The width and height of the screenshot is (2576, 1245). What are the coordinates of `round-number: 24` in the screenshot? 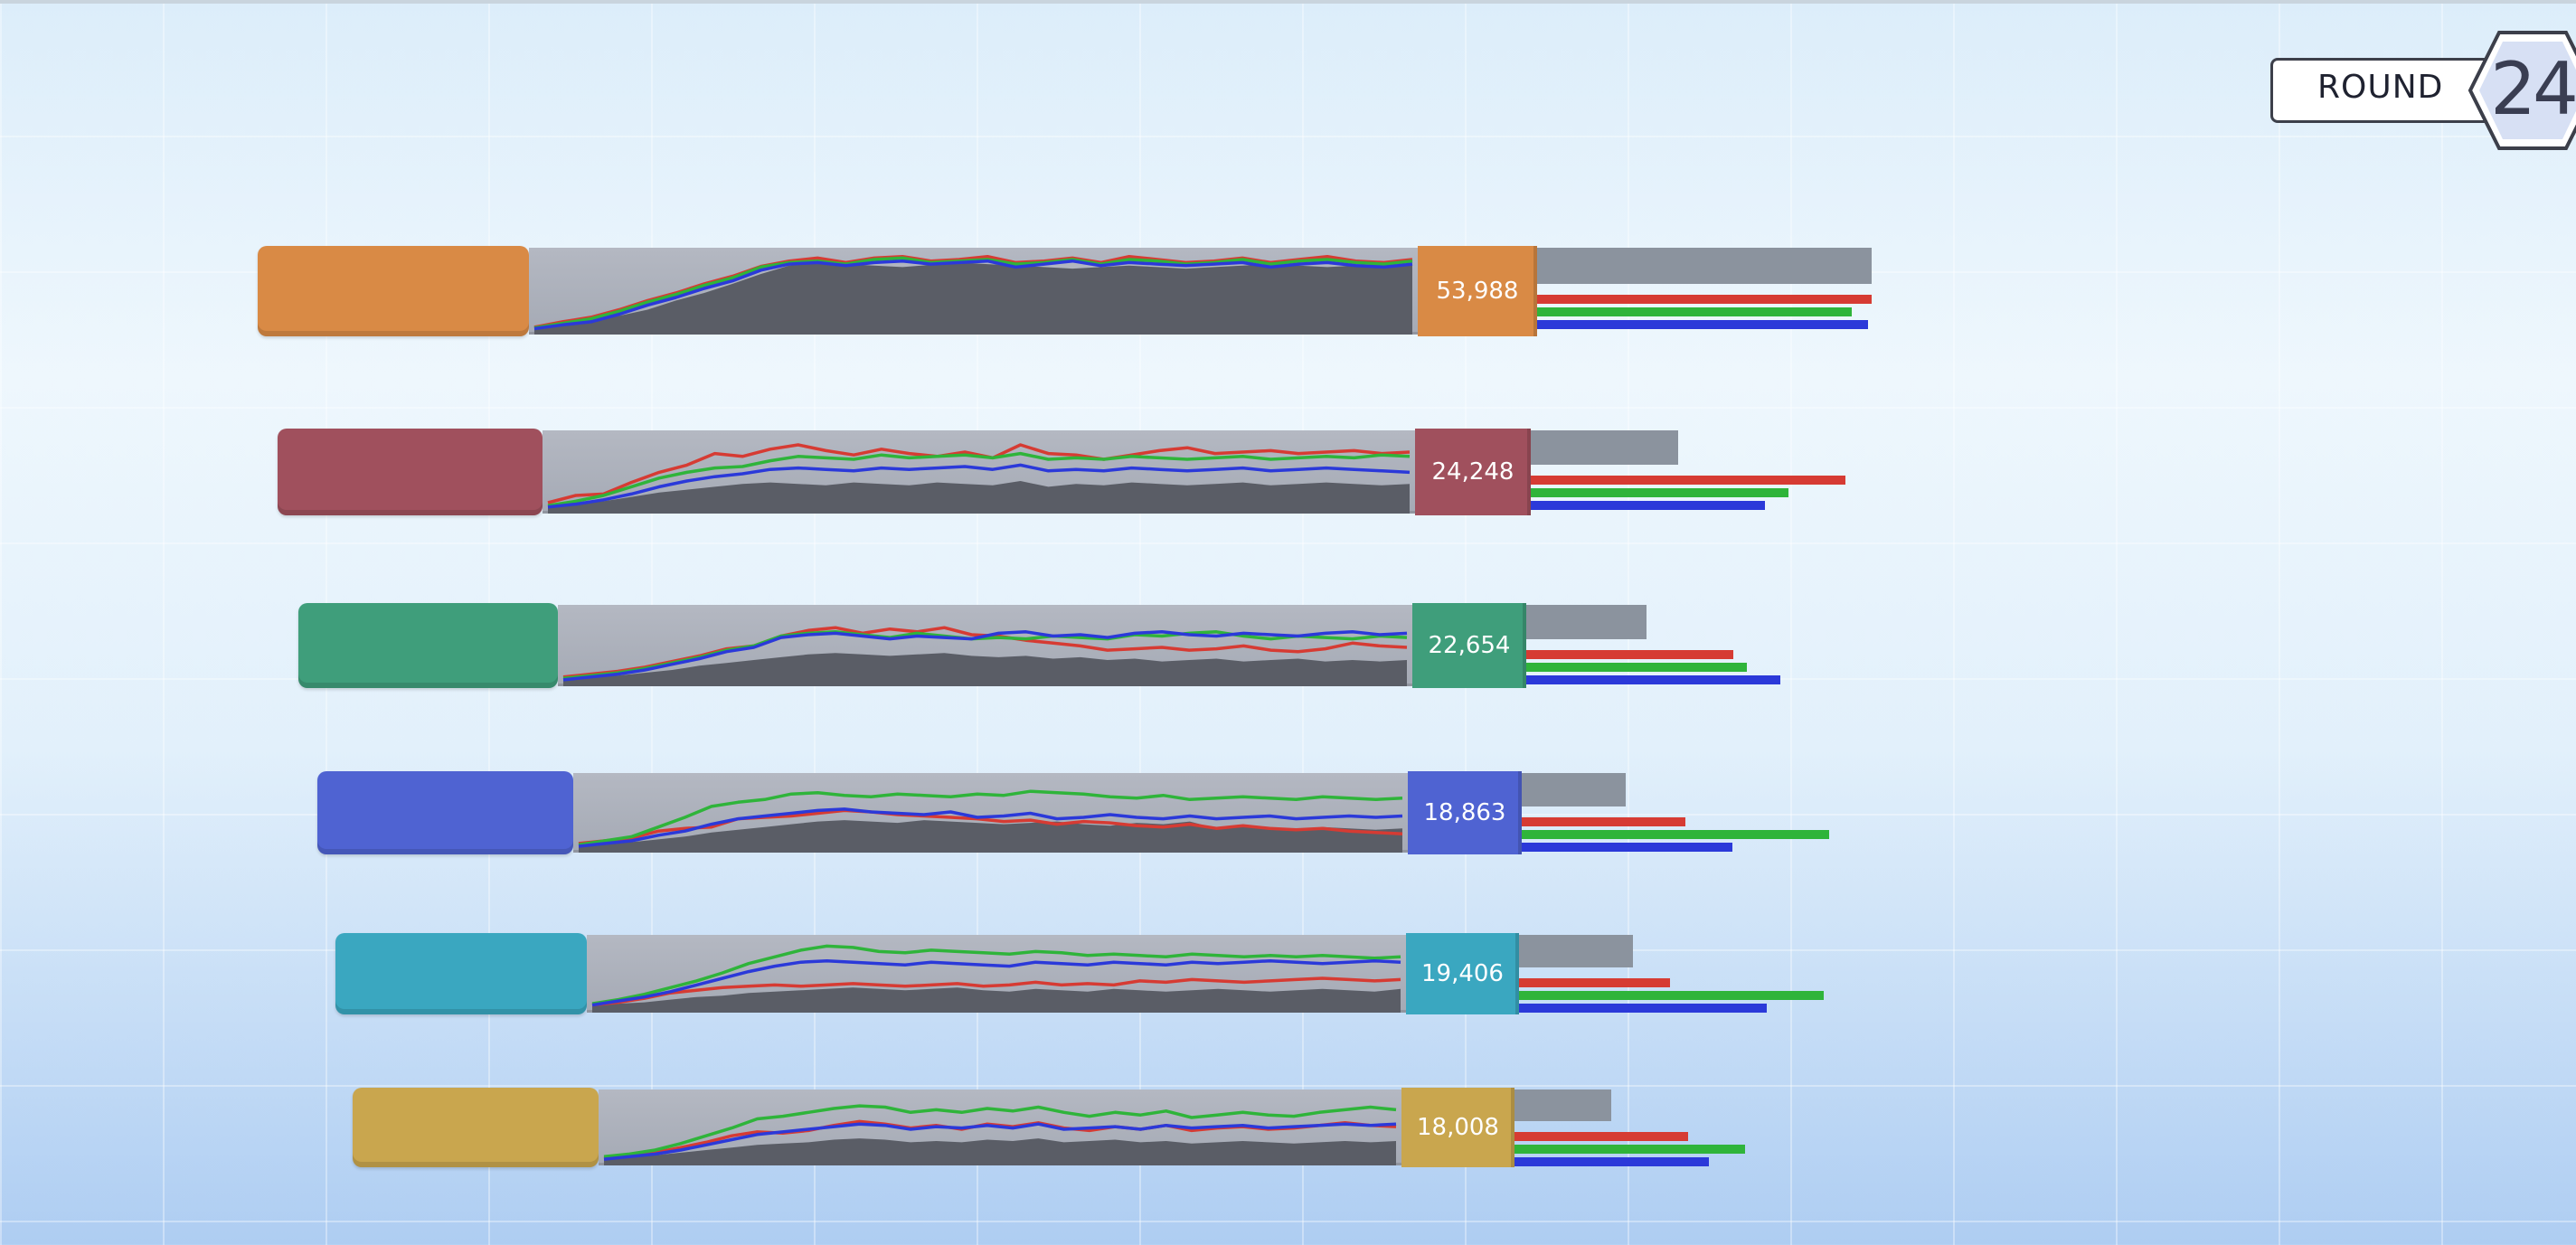 It's located at (2533, 89).